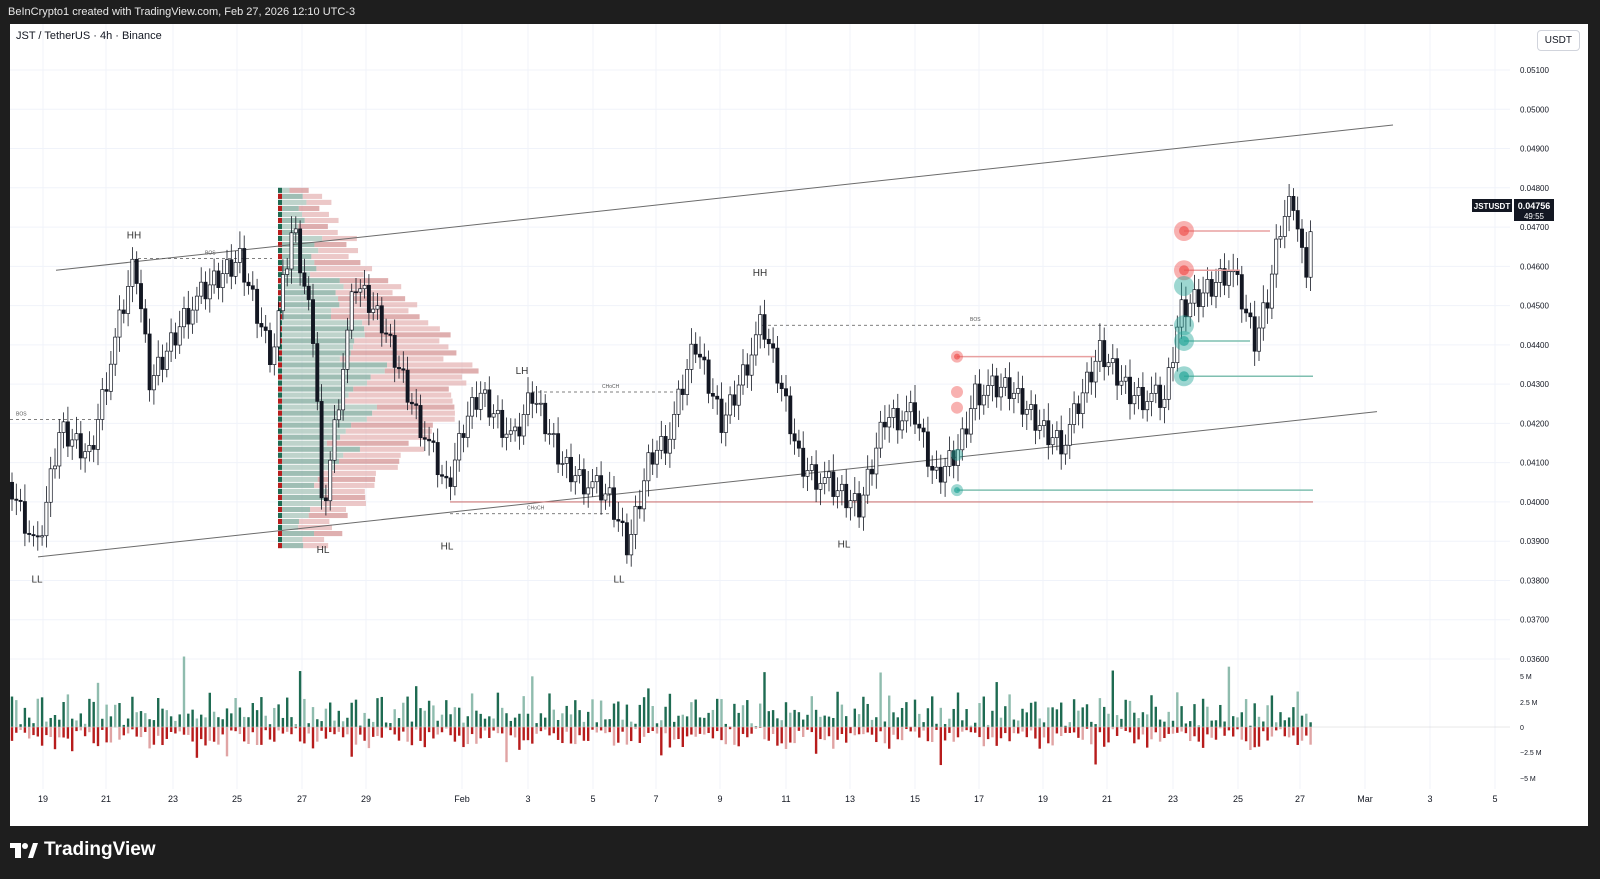 The width and height of the screenshot is (1600, 879). What do you see at coordinates (89, 36) in the screenshot?
I see `symbol-title: JST / TetherUS · 4h · Binance` at bounding box center [89, 36].